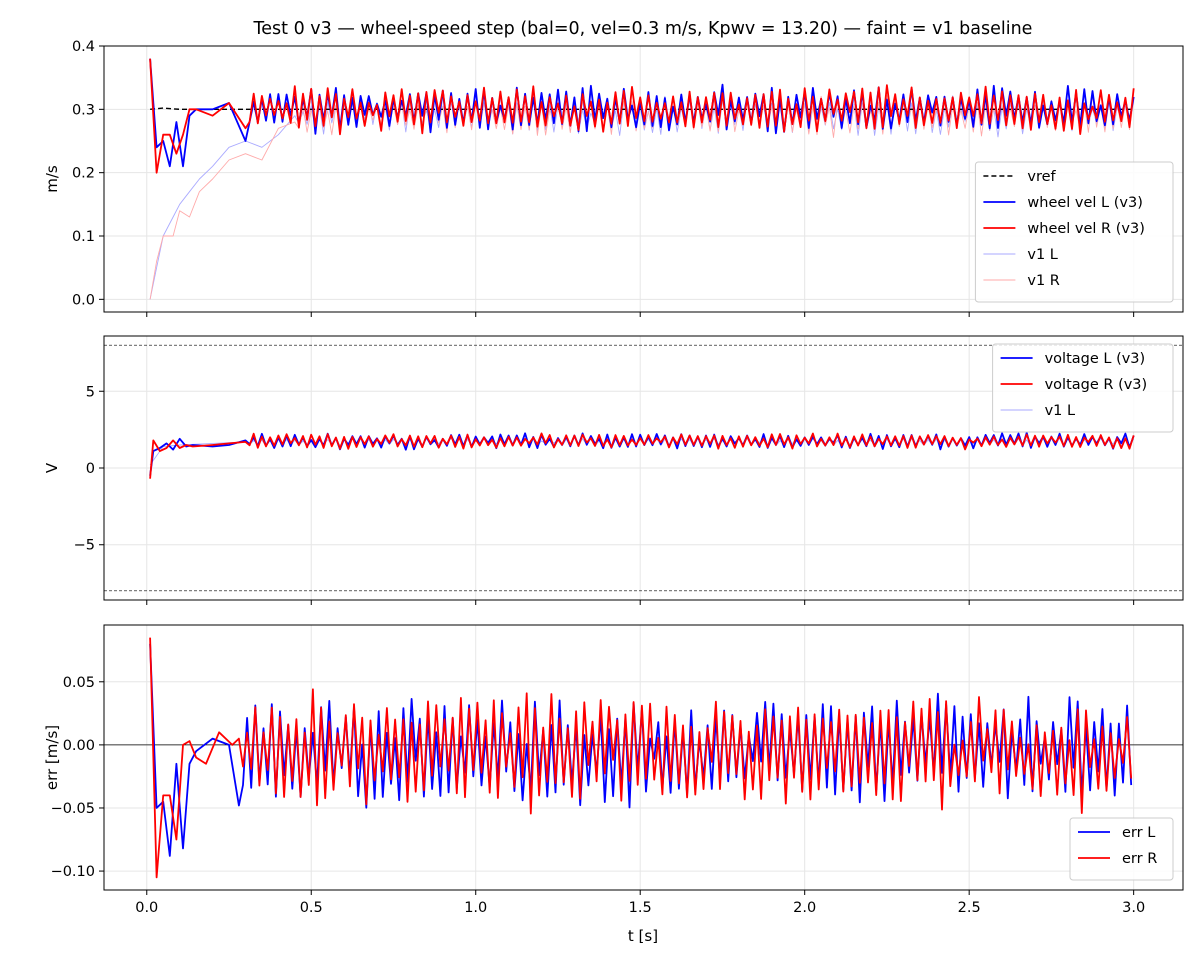 The width and height of the screenshot is (1200, 960). What do you see at coordinates (52, 179) in the screenshot?
I see `y-axis-label: m/s` at bounding box center [52, 179].